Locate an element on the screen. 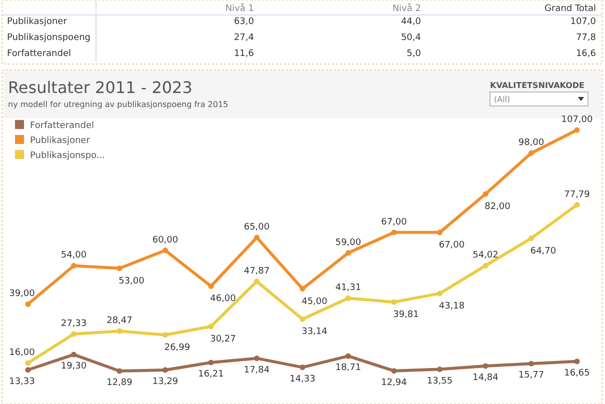 The height and width of the screenshot is (404, 605). chart-title: Resultater 2011 - 2023 is located at coordinates (100, 87).